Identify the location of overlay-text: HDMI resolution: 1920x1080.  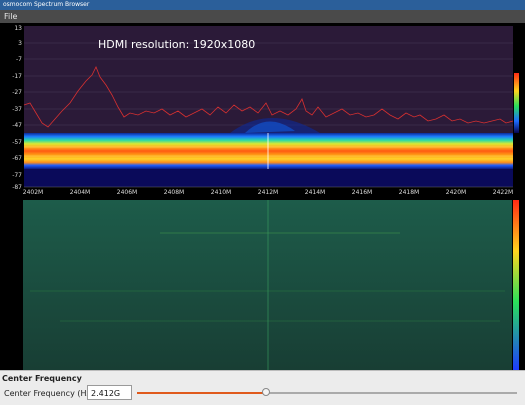
(177, 44).